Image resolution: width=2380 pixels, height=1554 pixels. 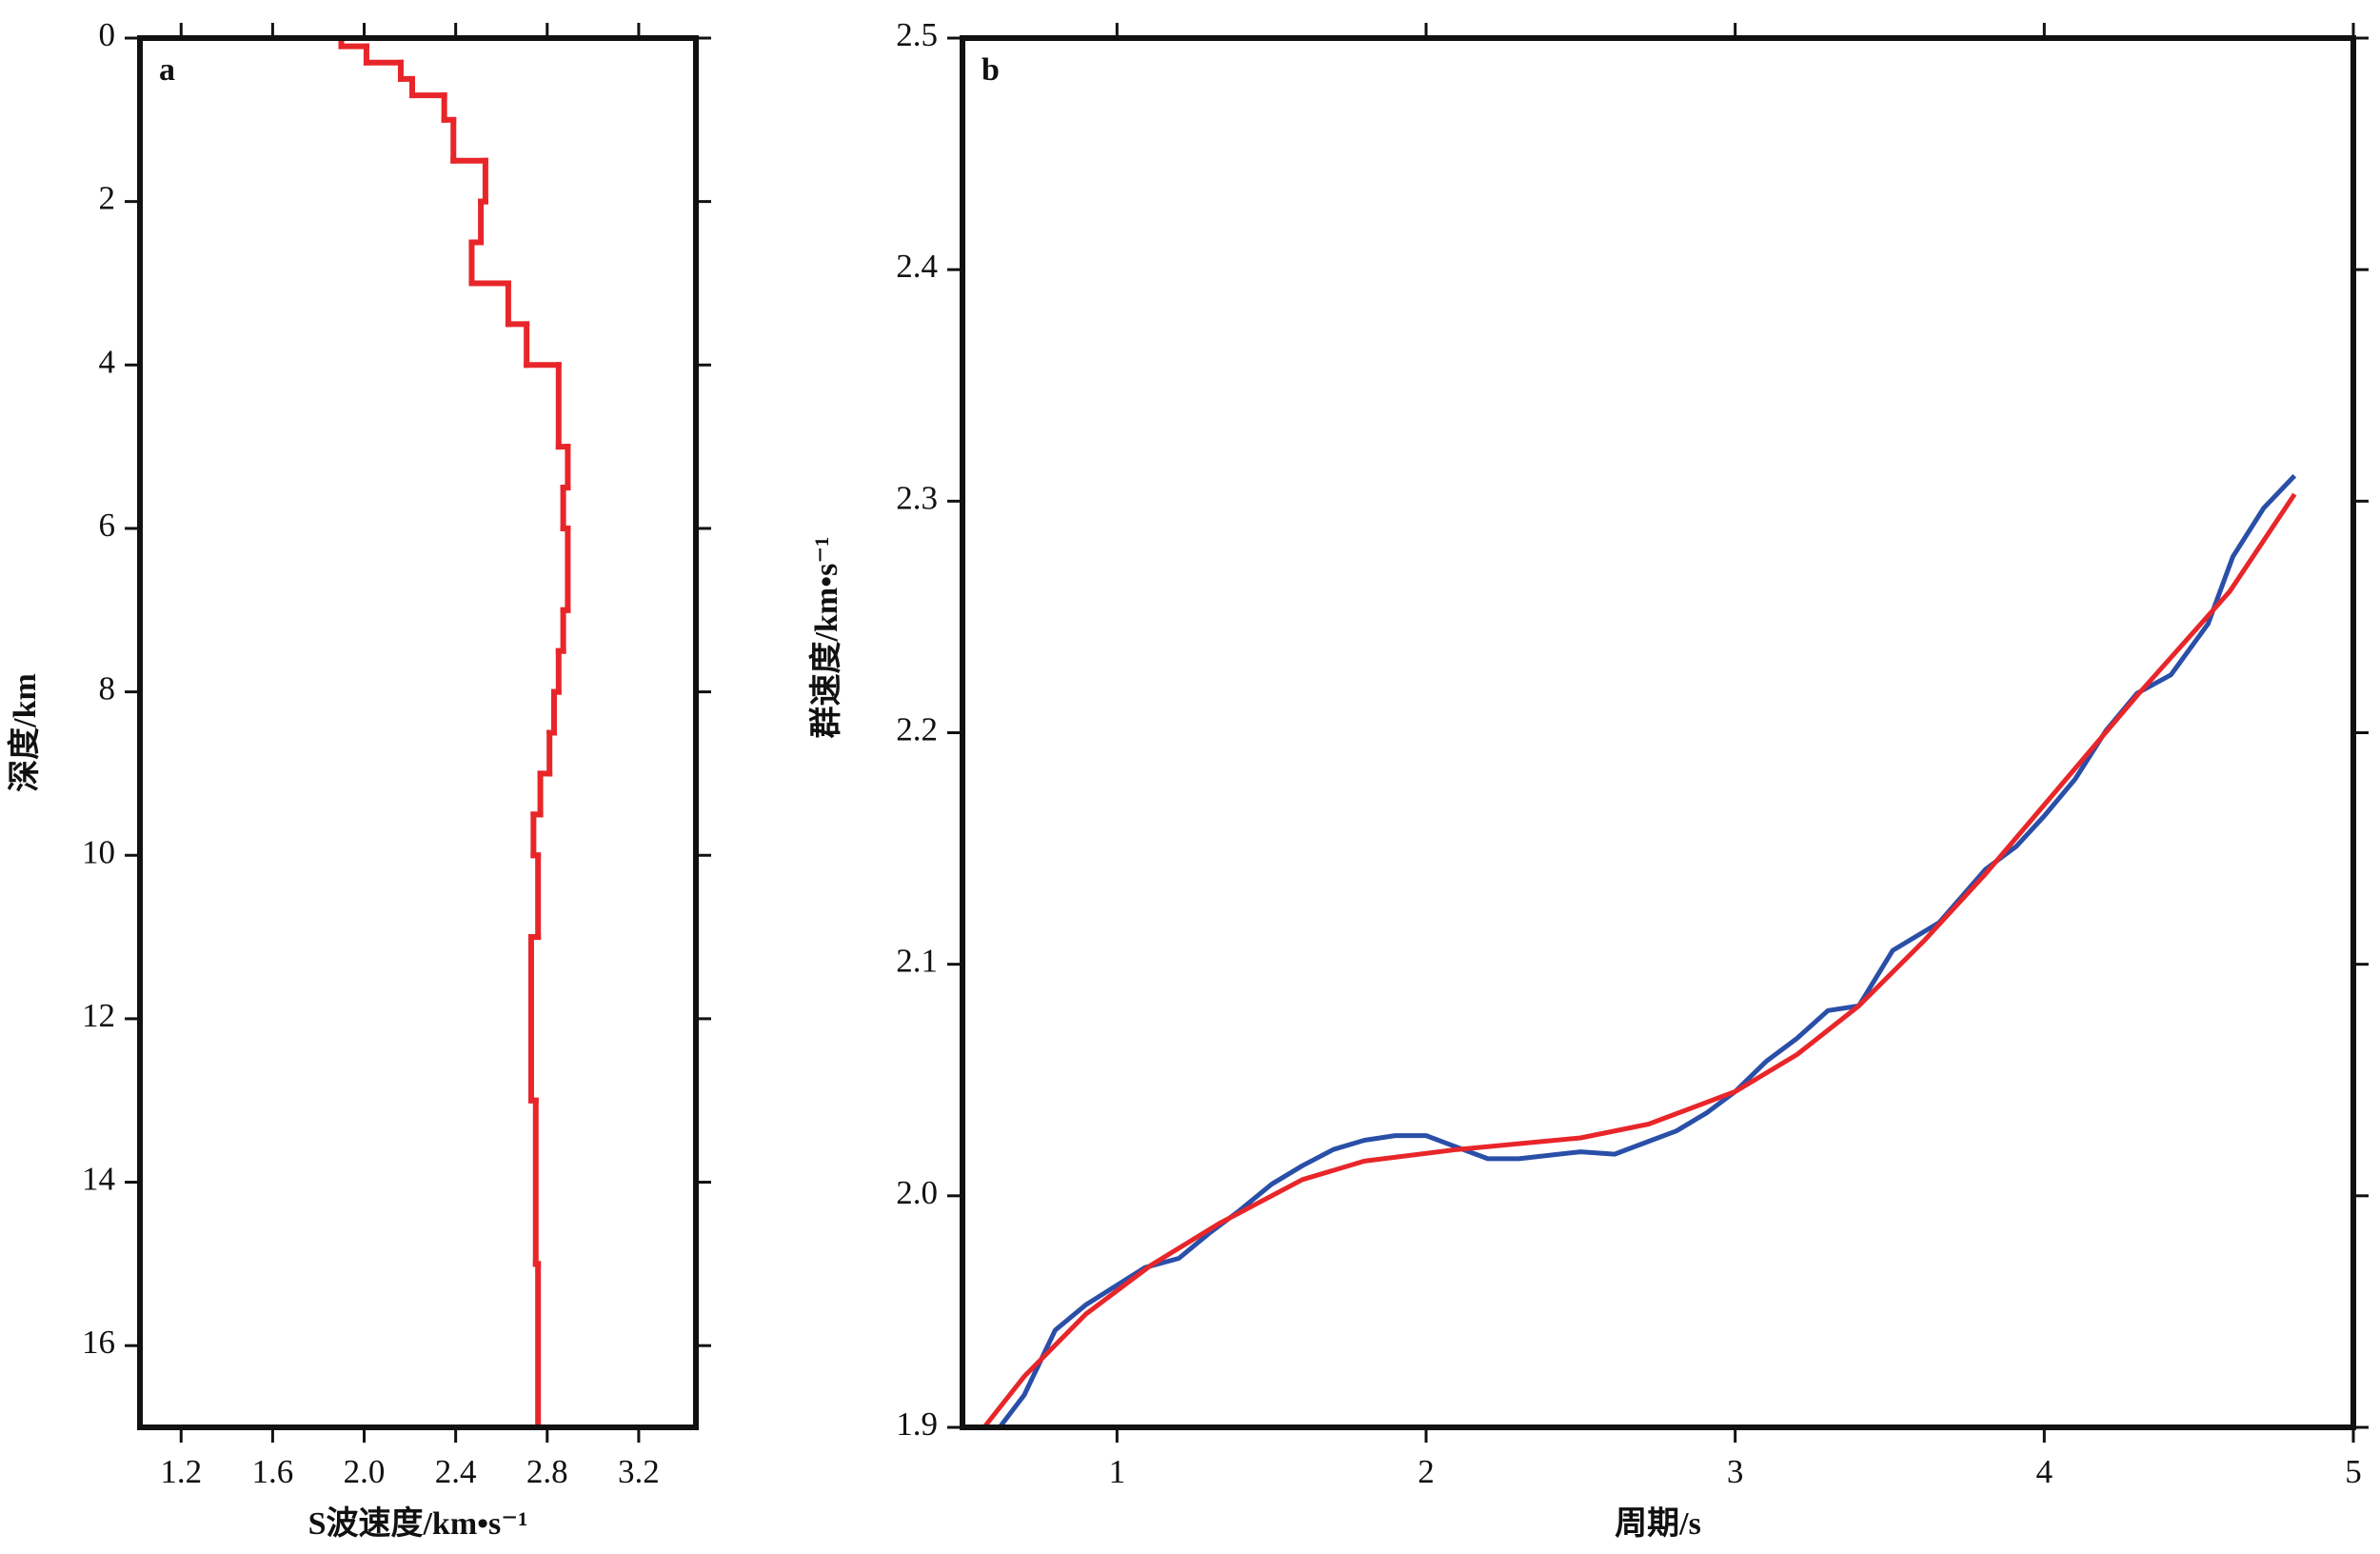 What do you see at coordinates (107, 198) in the screenshot?
I see `y-tick-label: 2` at bounding box center [107, 198].